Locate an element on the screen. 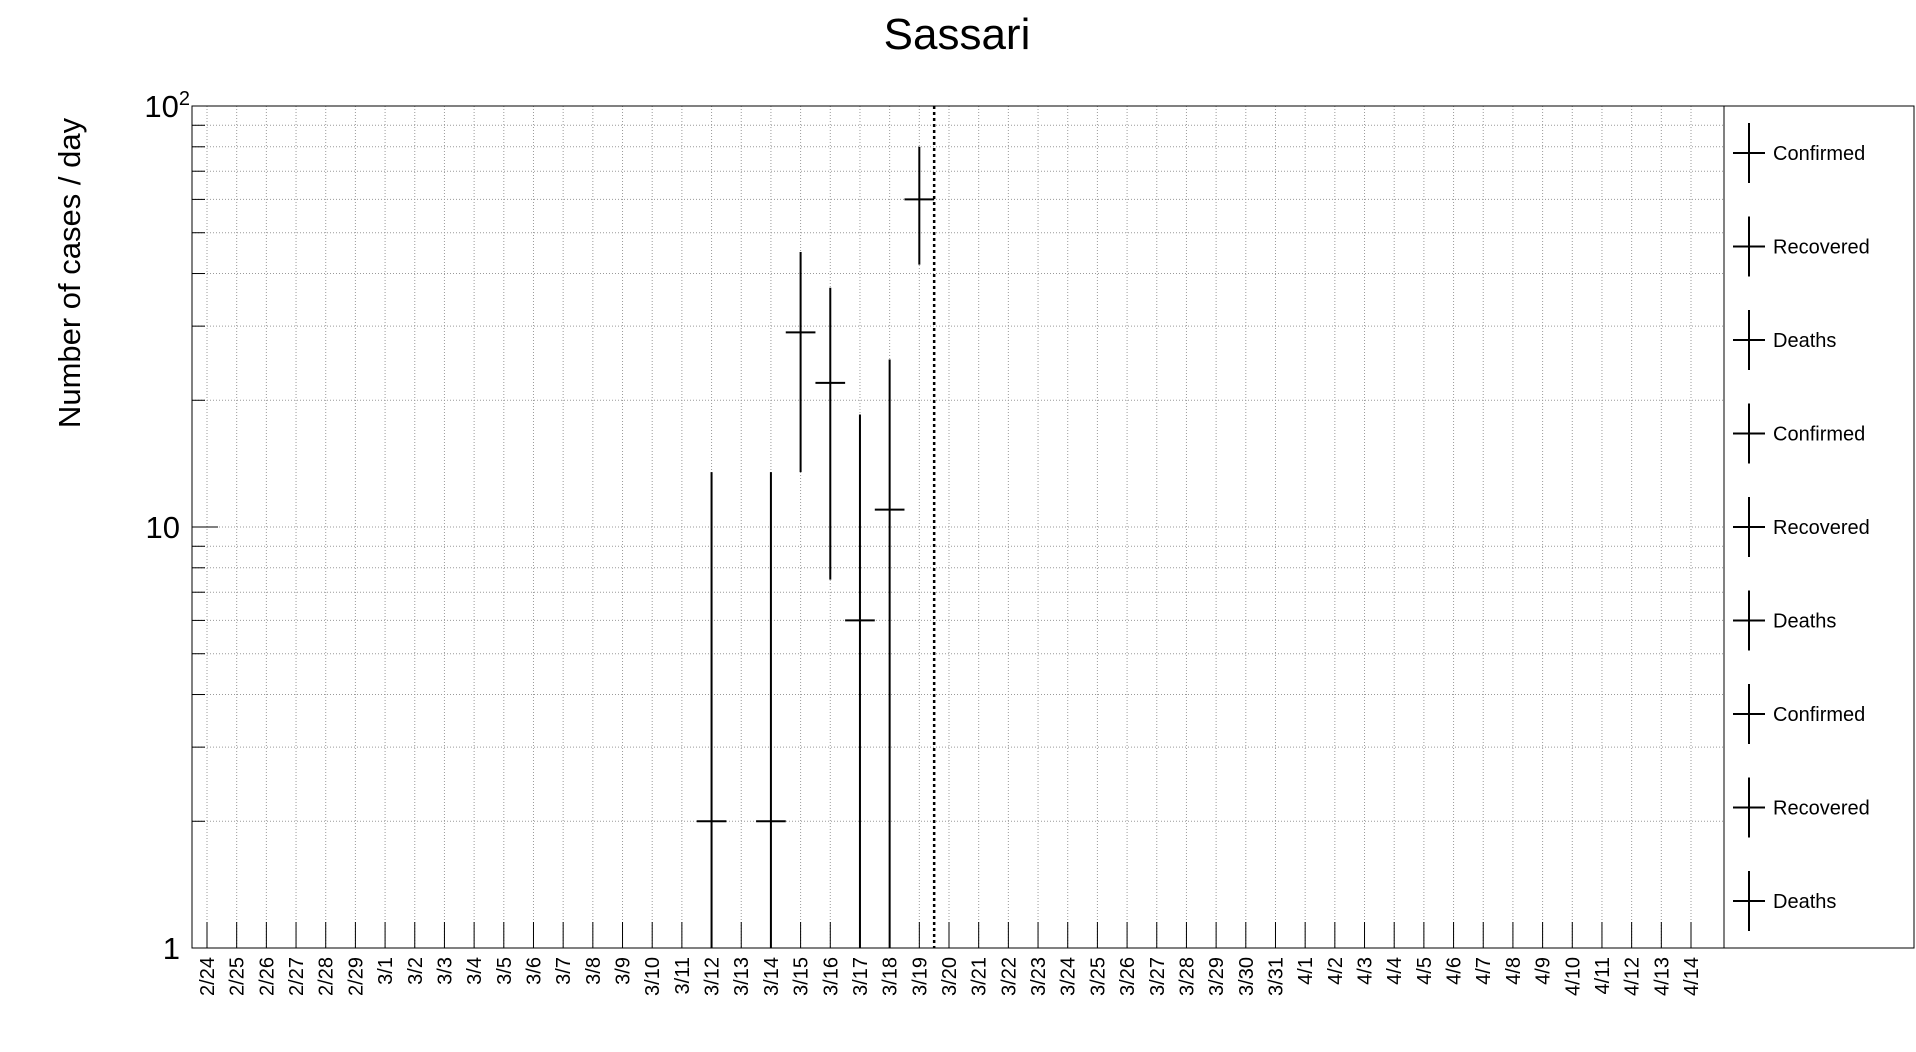 This screenshot has width=1916, height=1052. data-series is located at coordinates (815, 547).